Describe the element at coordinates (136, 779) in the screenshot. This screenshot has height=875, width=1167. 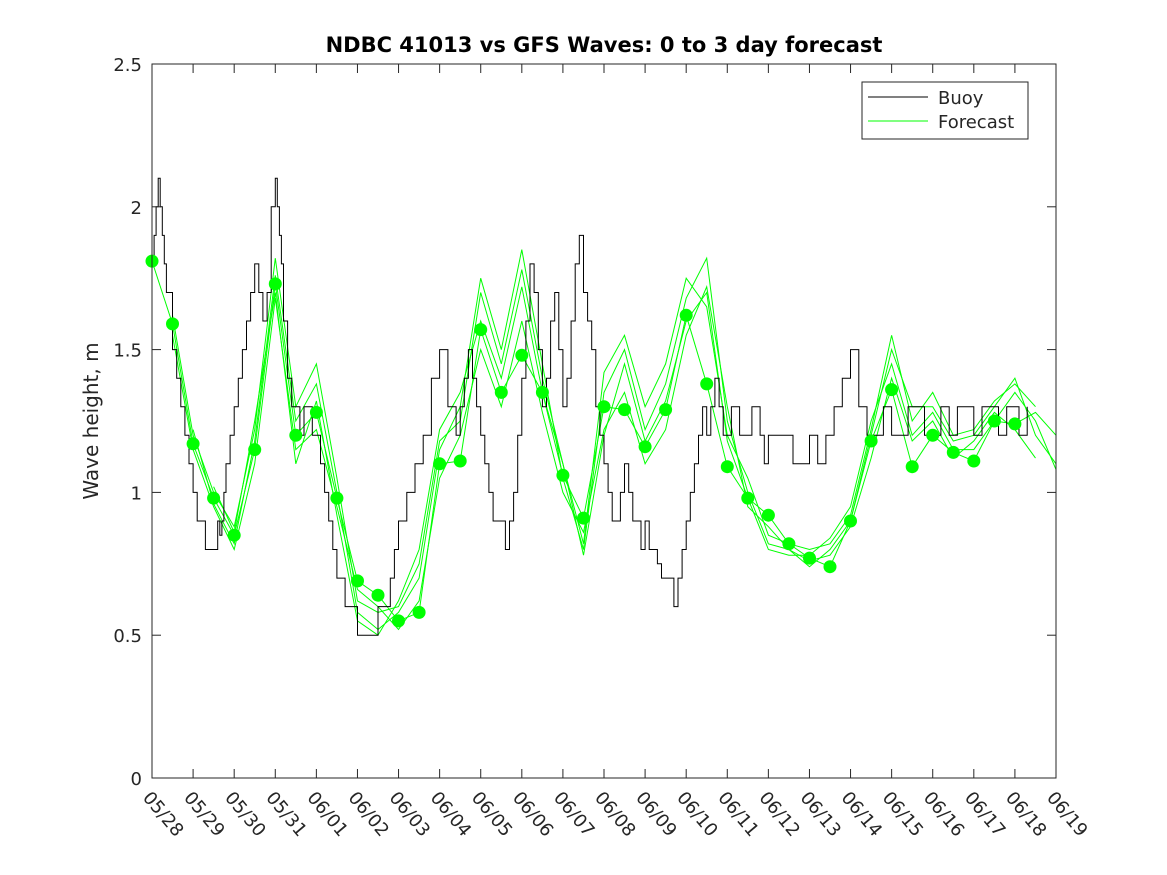
I see `y-tick-label: 0` at that location.